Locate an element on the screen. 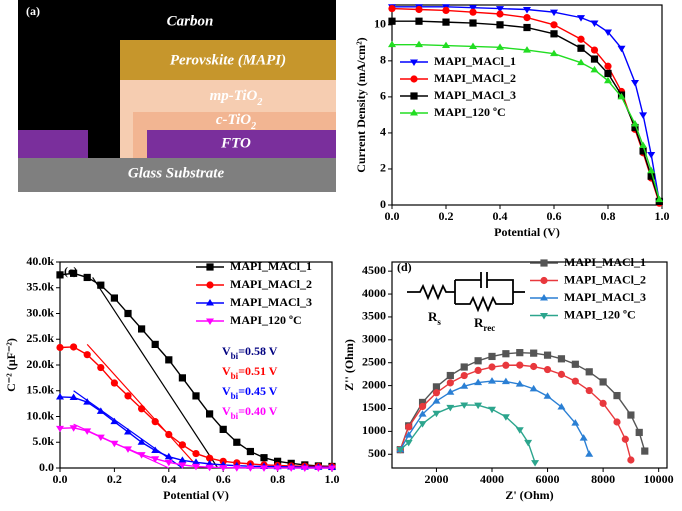 This screenshot has height=511, width=682. layer-label-sub: 2 is located at coordinates (253, 126).